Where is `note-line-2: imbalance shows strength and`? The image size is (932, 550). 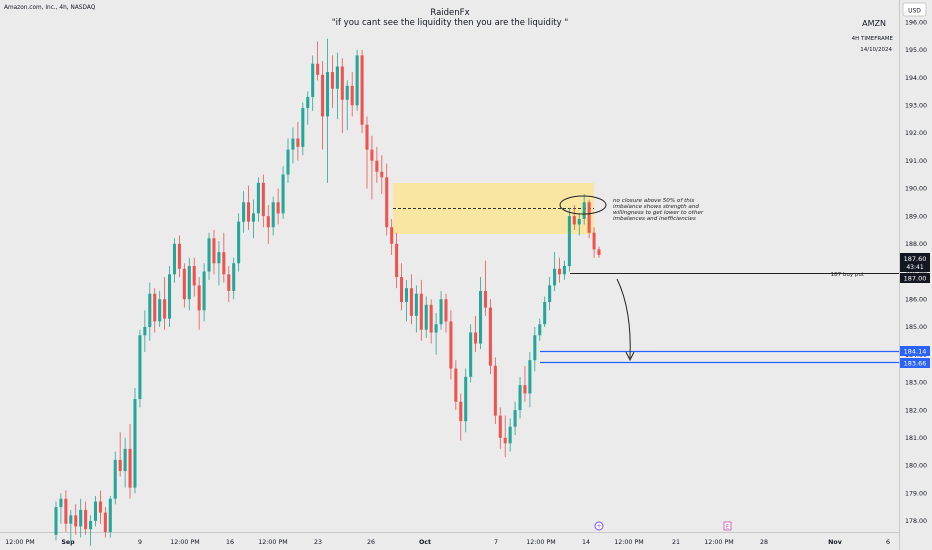
note-line-2: imbalance shows strength and is located at coordinates (656, 207).